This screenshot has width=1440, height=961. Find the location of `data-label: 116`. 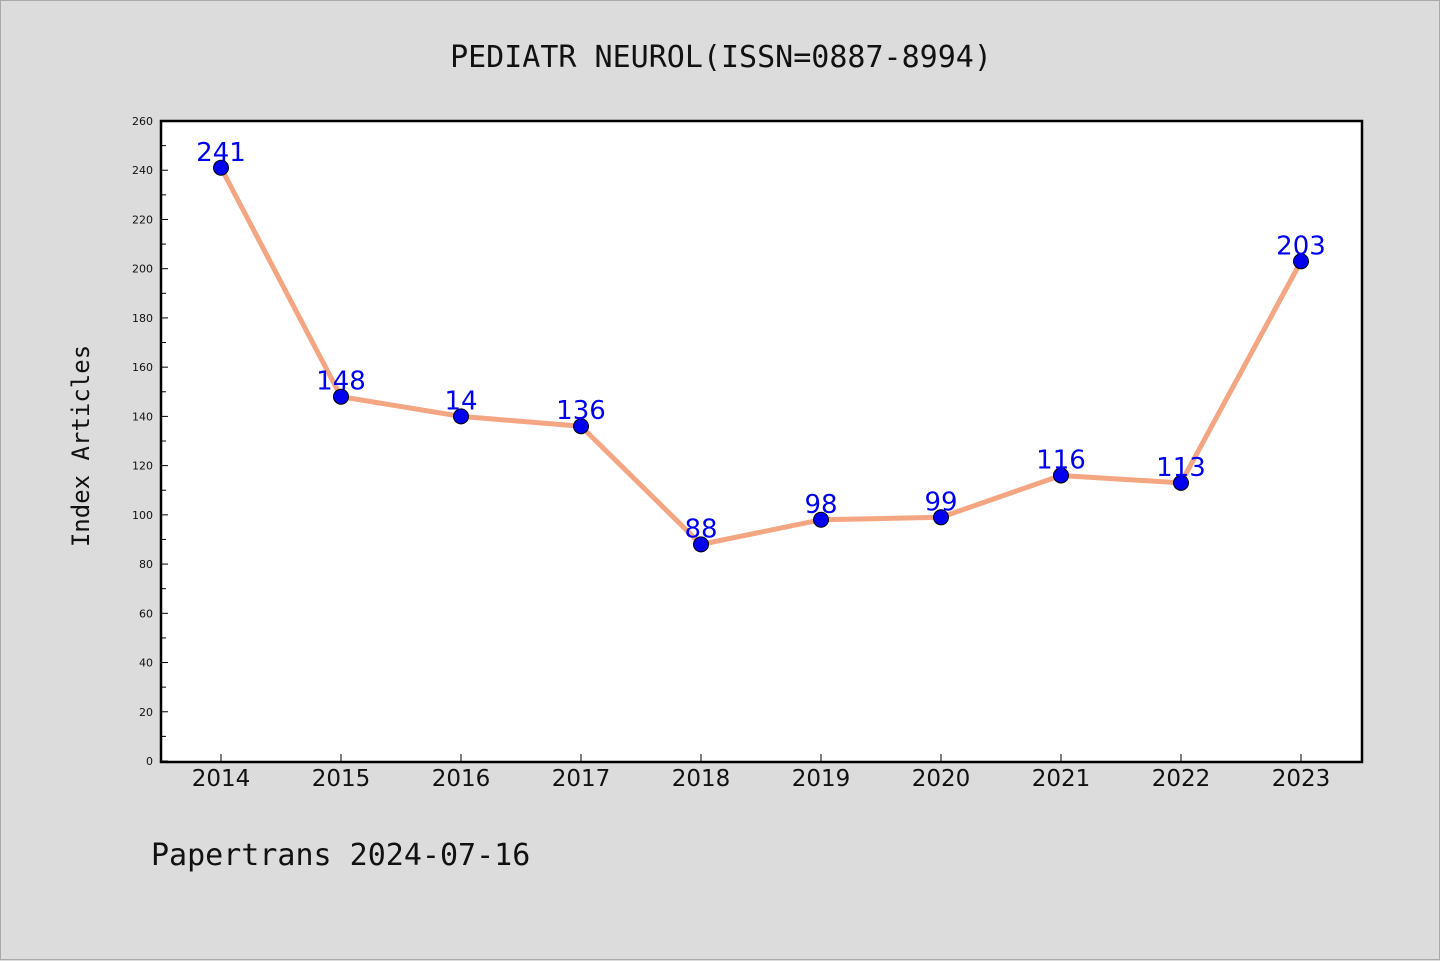

data-label: 116 is located at coordinates (1061, 460).